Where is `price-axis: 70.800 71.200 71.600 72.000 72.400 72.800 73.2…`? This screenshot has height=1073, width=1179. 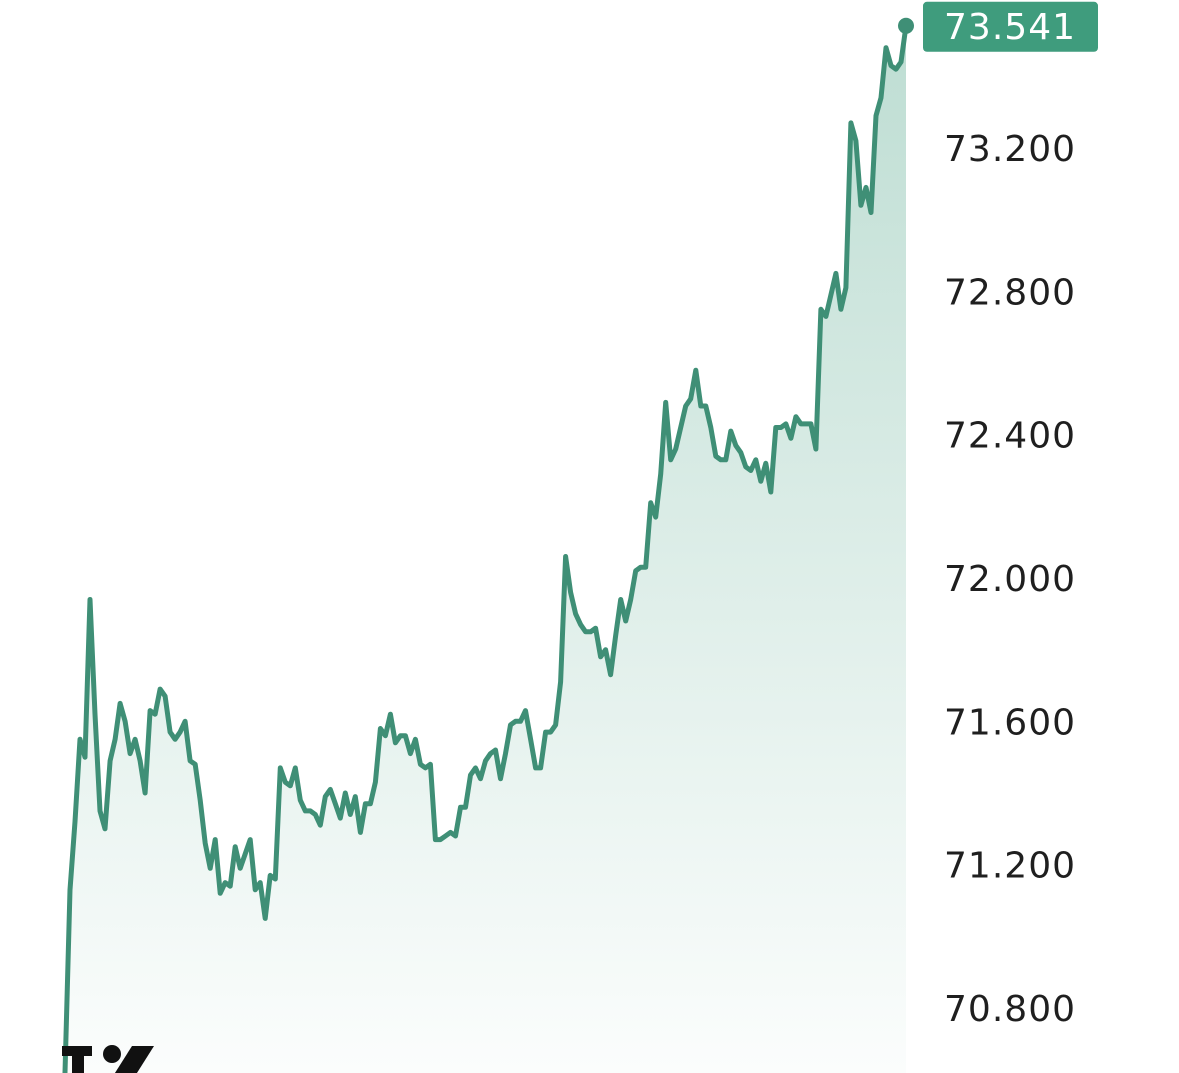
price-axis: 70.800 71.200 71.600 72.000 72.400 72.800 73.2… is located at coordinates (1010, 579).